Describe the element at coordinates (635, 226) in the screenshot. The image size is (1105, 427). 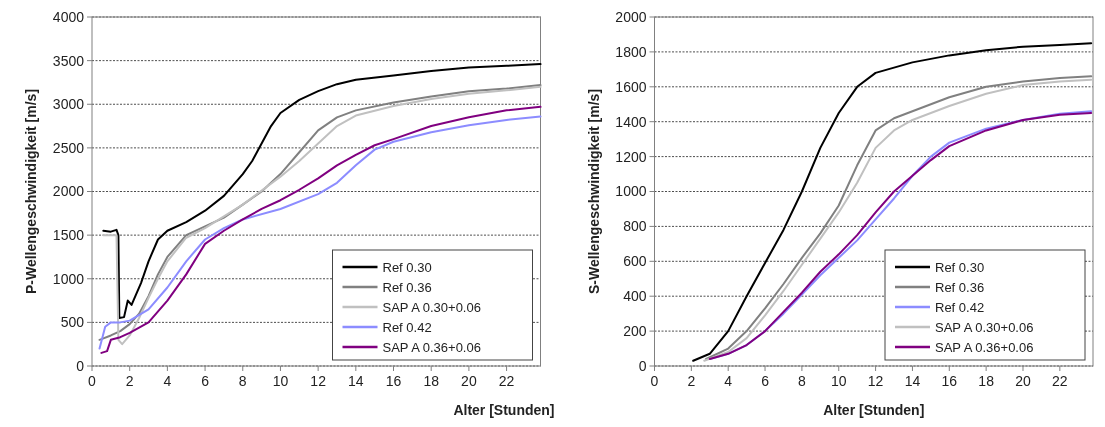
I see `y-tick-label: 800` at that location.